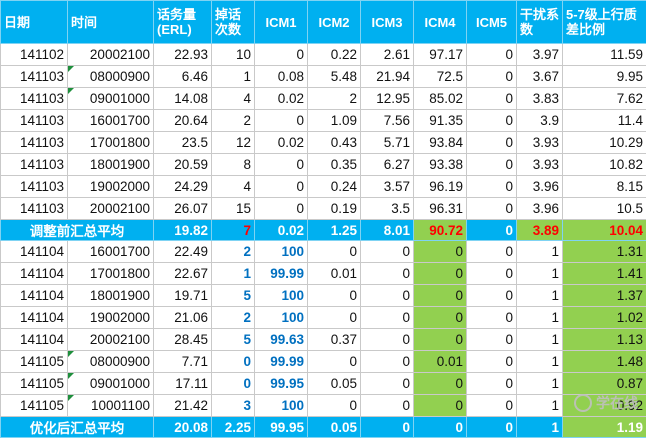  Describe the element at coordinates (387, 209) in the screenshot. I see `cell-icm3: 3.5` at that location.